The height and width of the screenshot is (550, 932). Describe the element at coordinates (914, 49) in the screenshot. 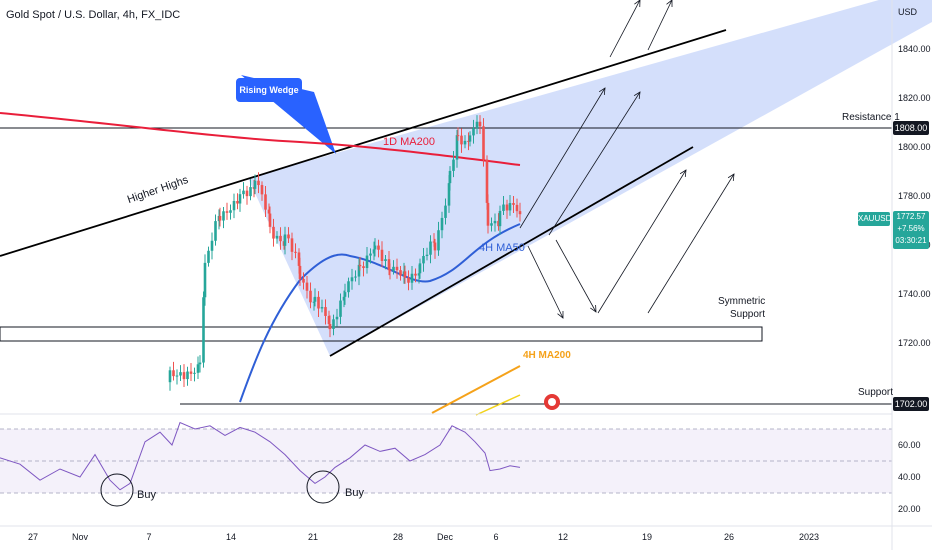

I see `y-tick-label: 1840.00` at that location.